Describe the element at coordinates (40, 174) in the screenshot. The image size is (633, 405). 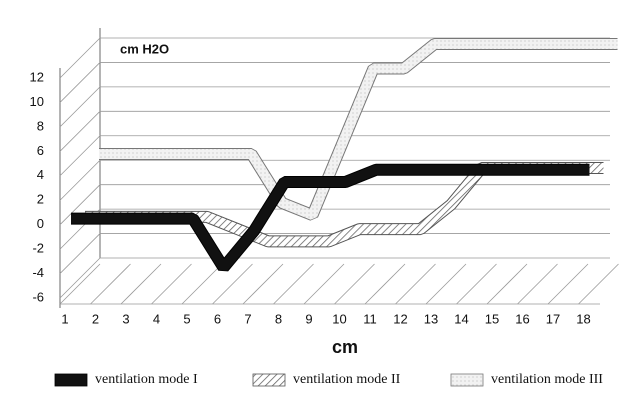
I see `y-tick-label: 4` at that location.